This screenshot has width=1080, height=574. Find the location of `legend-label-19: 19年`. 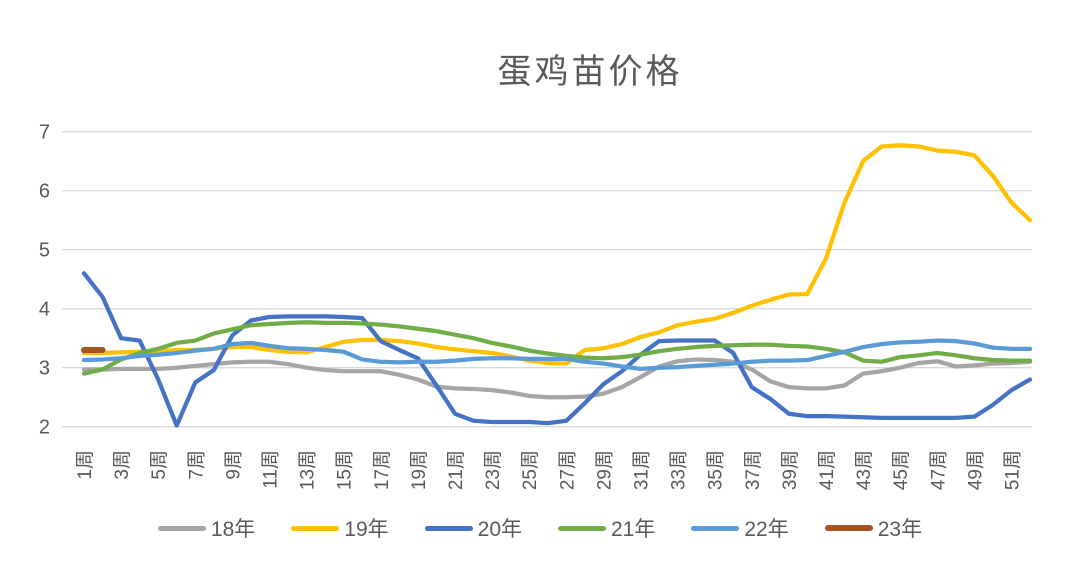

legend-label-19: 19年 is located at coordinates (366, 529).